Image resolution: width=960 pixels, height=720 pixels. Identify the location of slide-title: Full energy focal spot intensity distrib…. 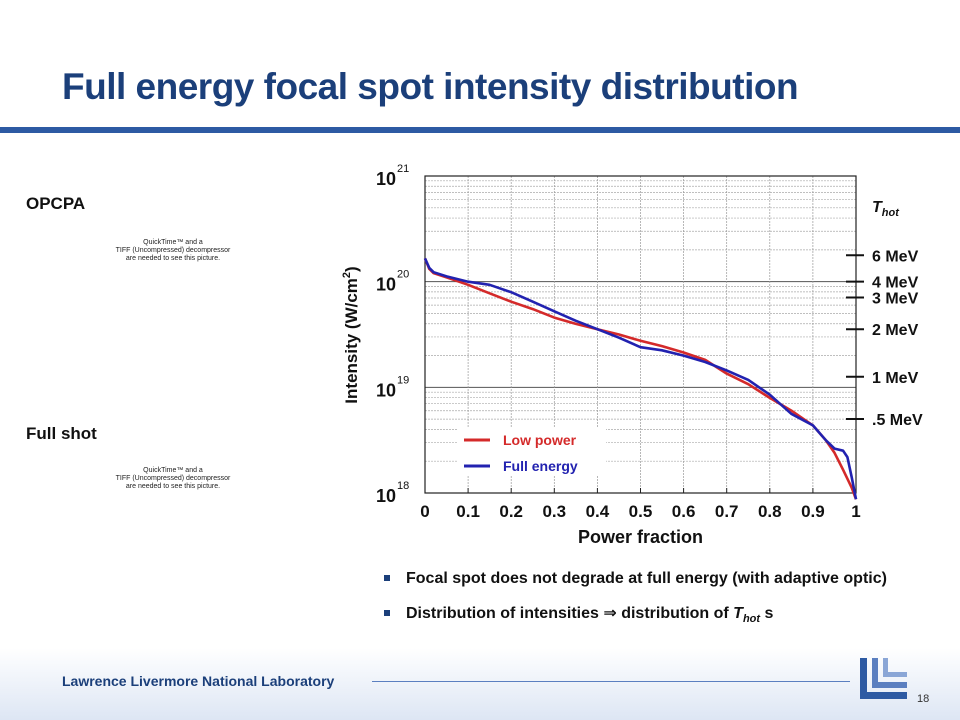
(430, 86).